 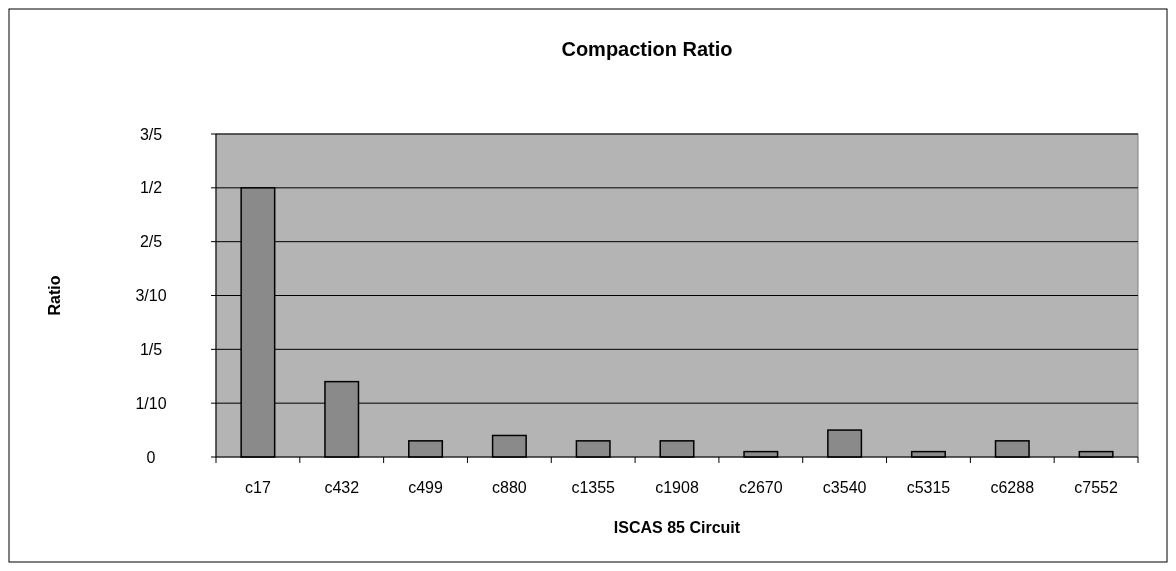 What do you see at coordinates (151, 188) in the screenshot?
I see `y-tick-label: 1/2` at bounding box center [151, 188].